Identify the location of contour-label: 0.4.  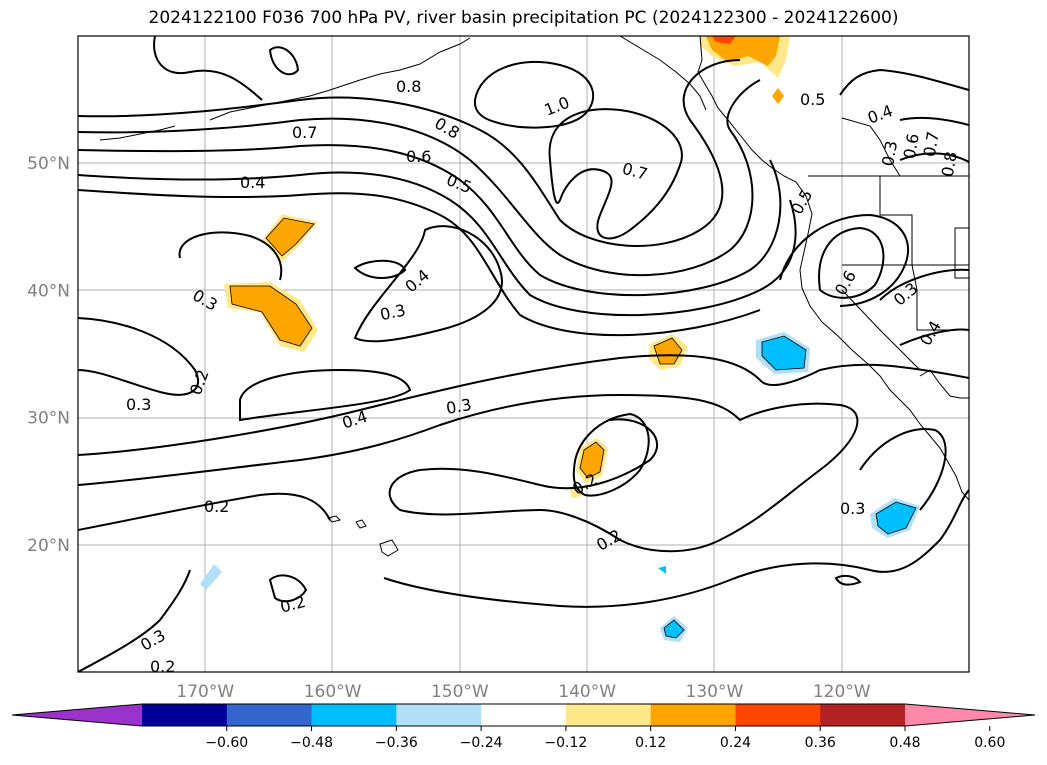
(252, 182).